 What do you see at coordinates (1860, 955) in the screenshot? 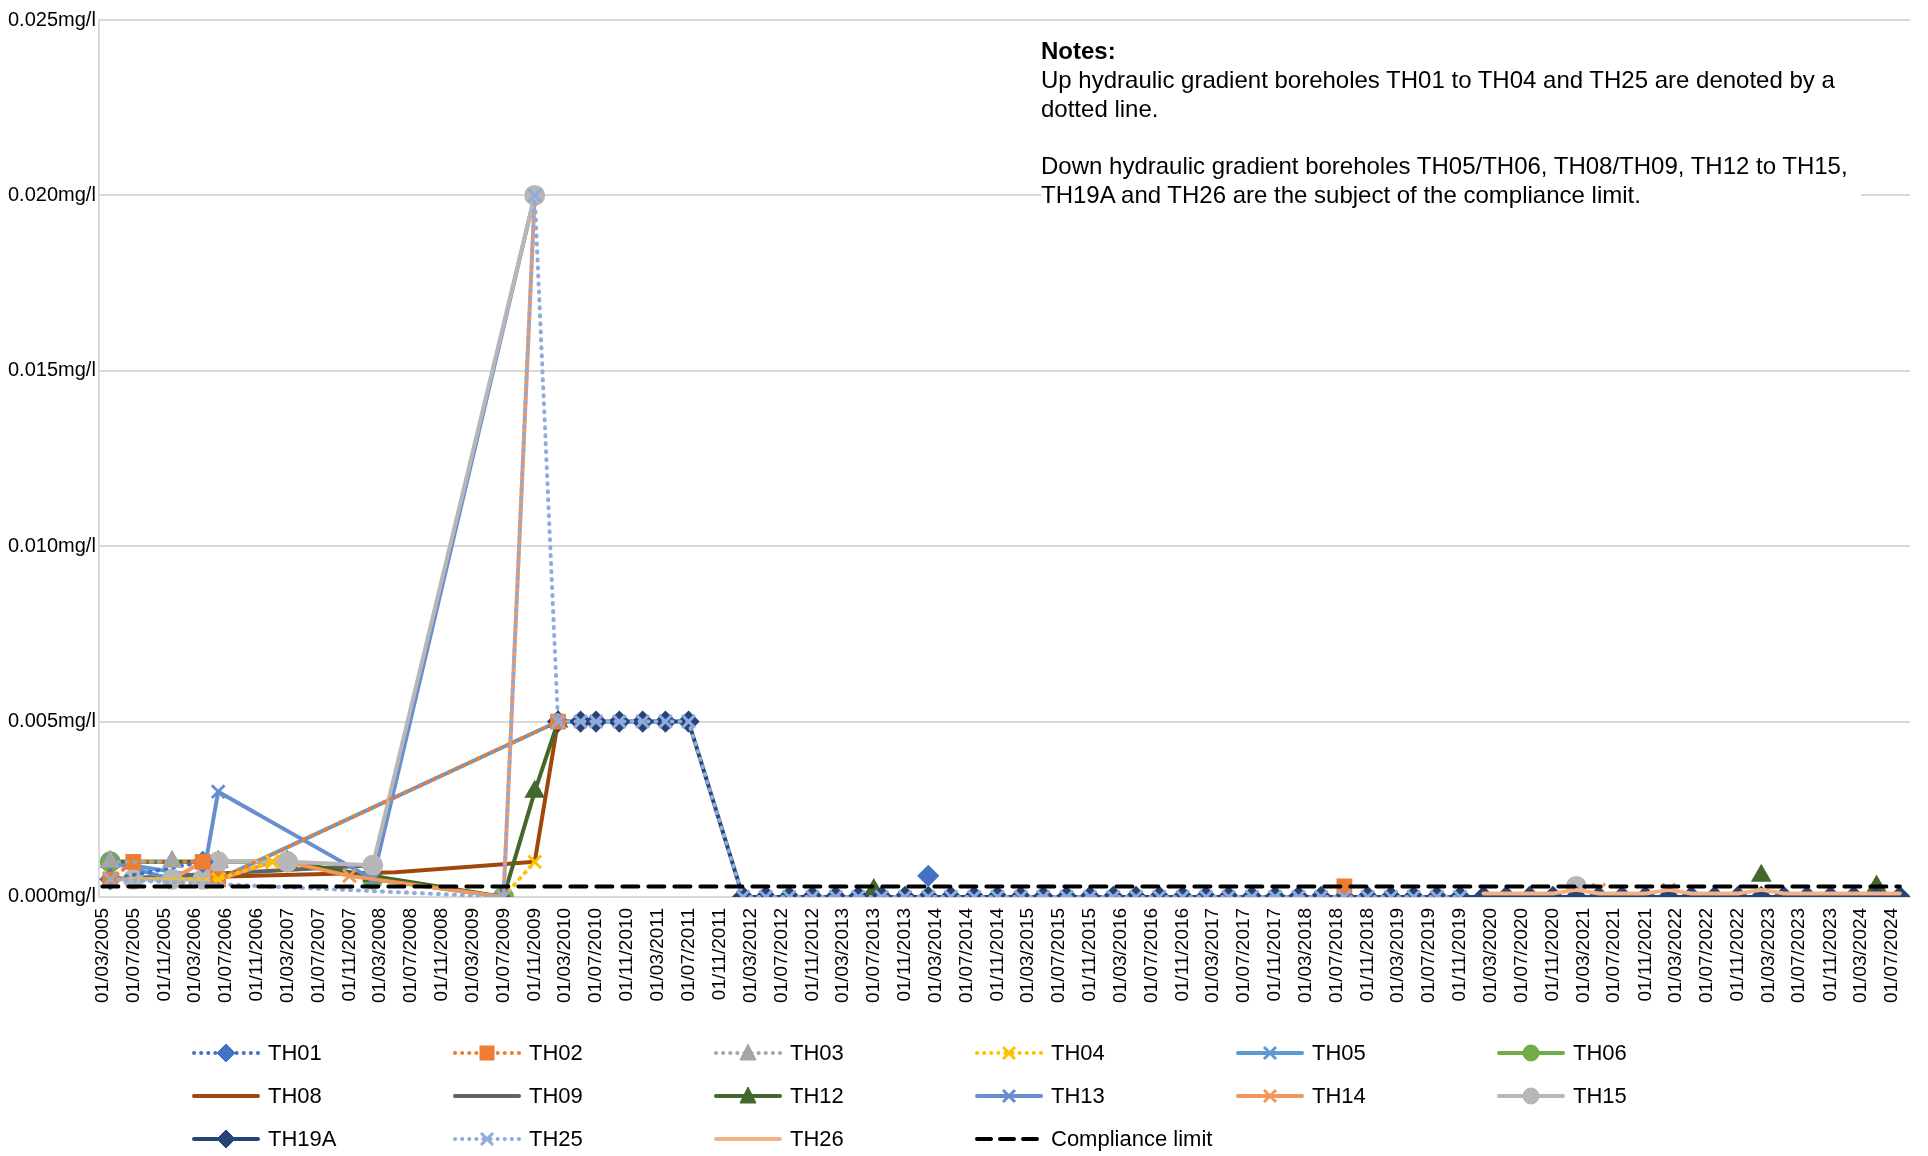
I see `x-tick-label: 01/03/2024` at bounding box center [1860, 955].